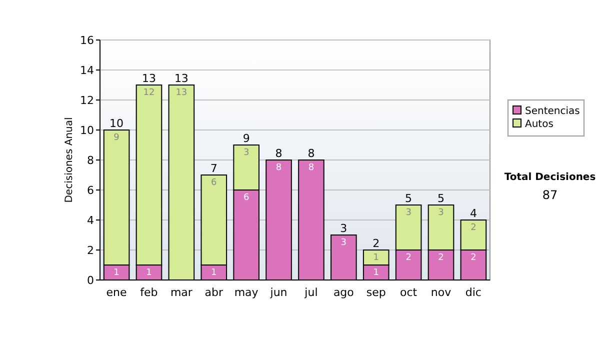 The width and height of the screenshot is (600, 340). I want to click on y-axis-title: Decisiones Anual, so click(69, 160).